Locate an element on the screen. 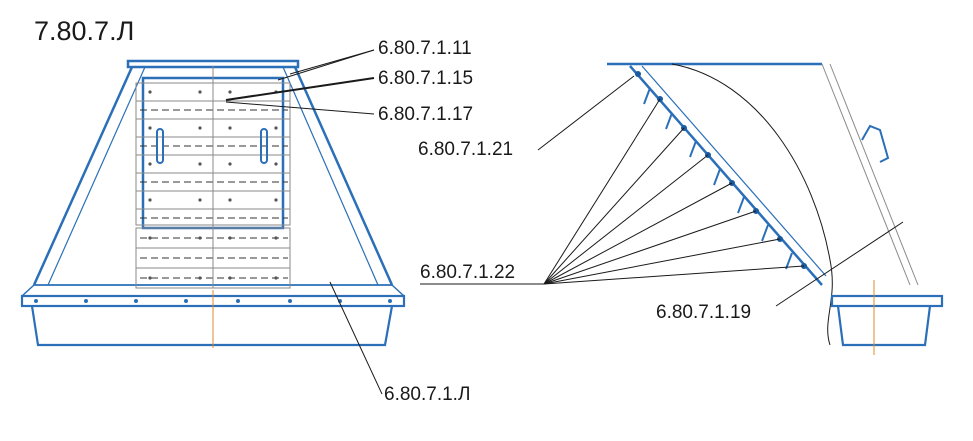  leader-1-11b is located at coordinates (326, 65).